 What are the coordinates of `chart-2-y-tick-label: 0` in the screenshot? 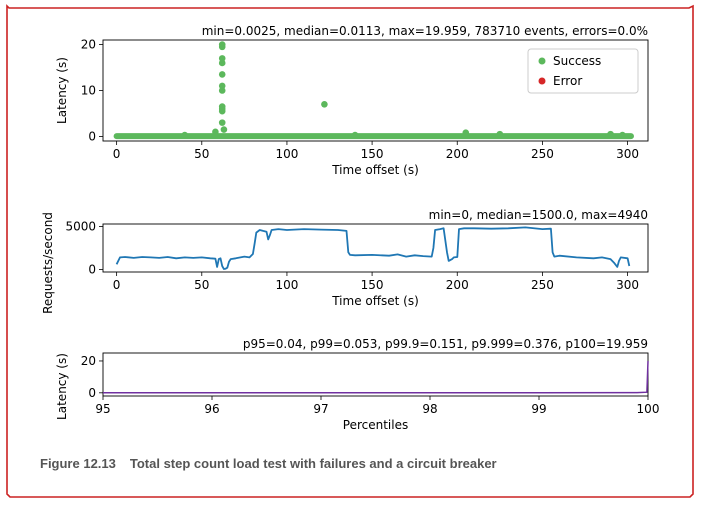 It's located at (92, 269).